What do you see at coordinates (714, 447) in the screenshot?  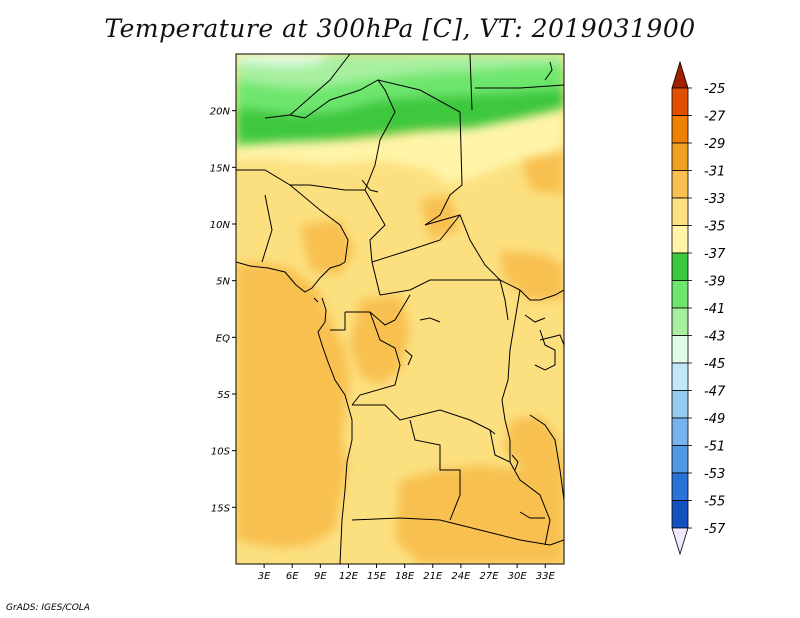 I see `colorbar-label: -51` at bounding box center [714, 447].